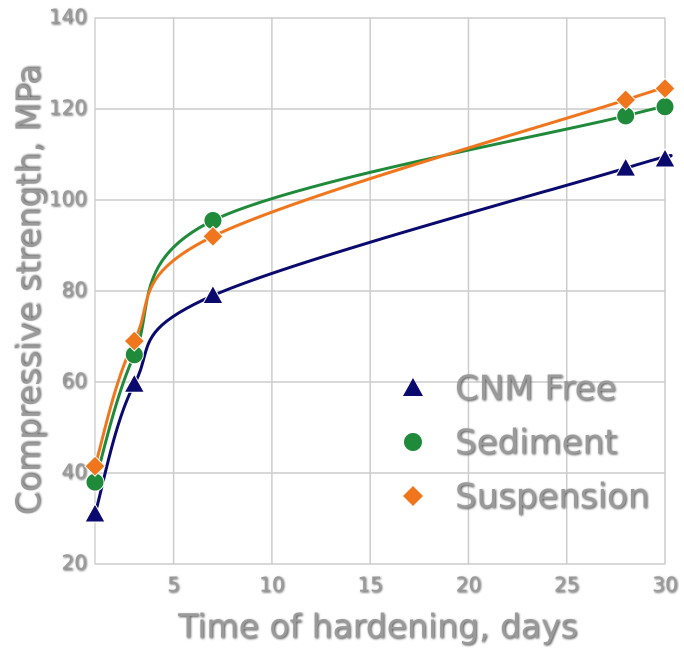 The height and width of the screenshot is (652, 684). Describe the element at coordinates (74, 472) in the screenshot. I see `y-tick-label: 40` at that location.